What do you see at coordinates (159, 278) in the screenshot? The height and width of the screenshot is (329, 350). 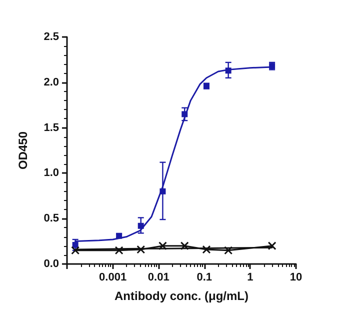 I see `x-tick-label: 0.01` at bounding box center [159, 278].